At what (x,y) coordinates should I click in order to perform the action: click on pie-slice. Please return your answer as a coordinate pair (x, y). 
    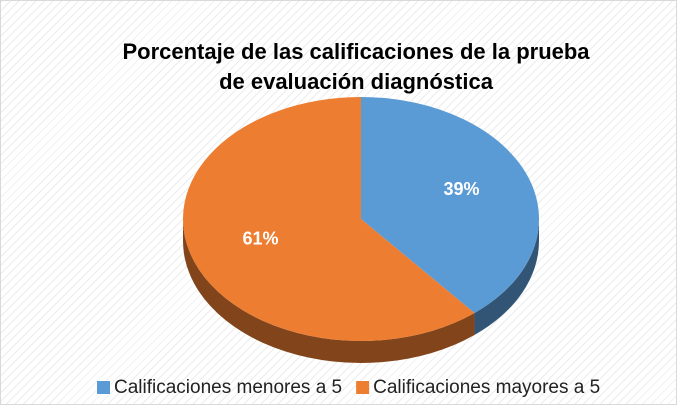
    Looking at the image, I should click on (450, 205).